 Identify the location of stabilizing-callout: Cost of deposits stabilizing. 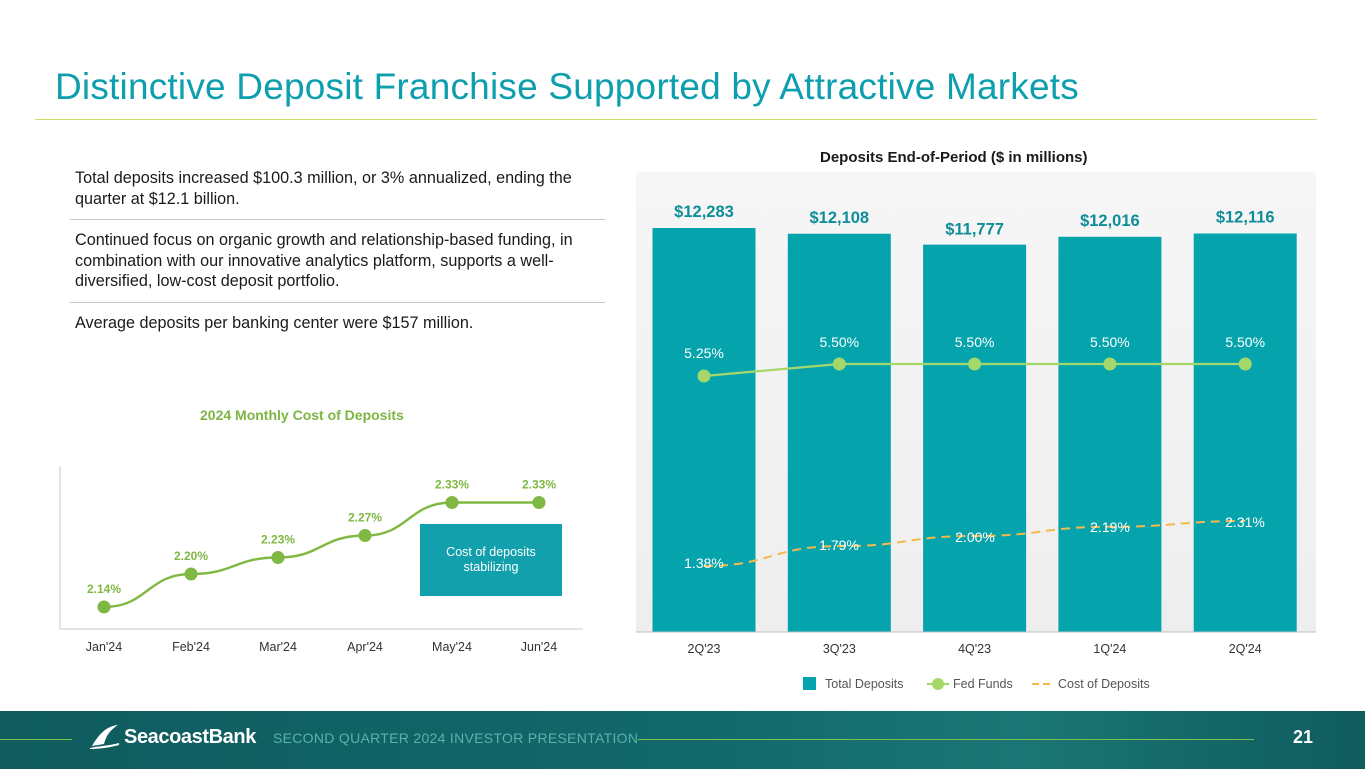
(491, 560).